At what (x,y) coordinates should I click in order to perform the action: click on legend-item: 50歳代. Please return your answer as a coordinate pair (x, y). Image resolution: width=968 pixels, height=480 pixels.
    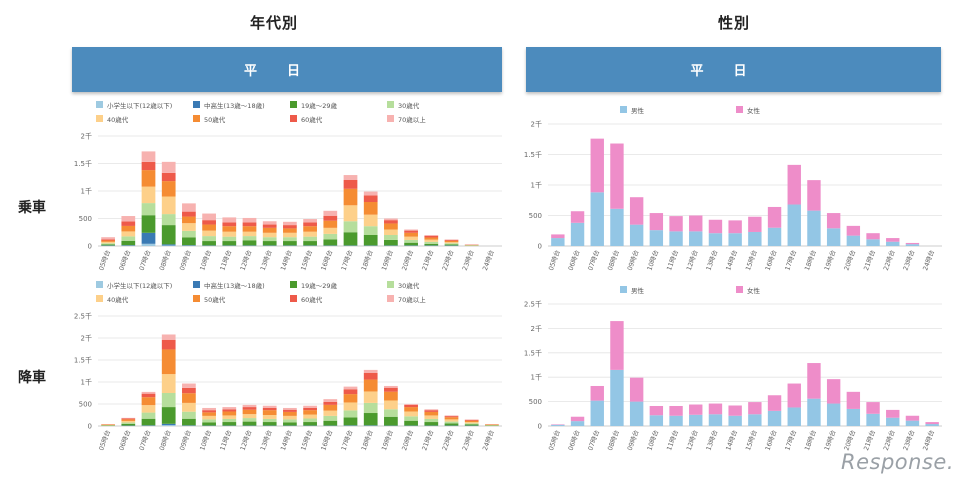
    Looking at the image, I should click on (209, 119).